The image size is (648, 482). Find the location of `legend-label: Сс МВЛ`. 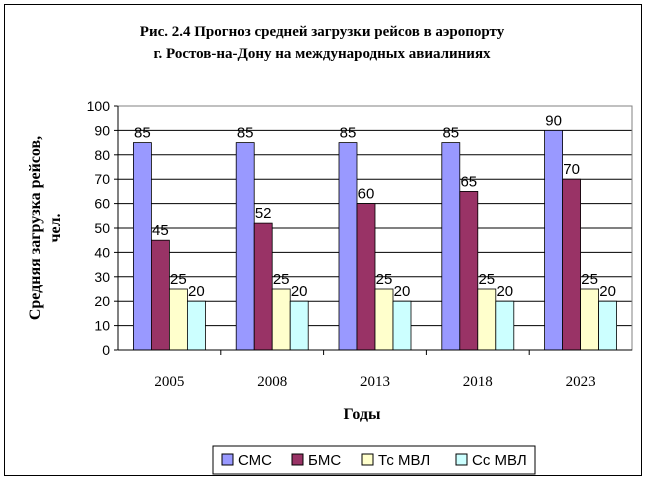

legend-label: Сс МВЛ is located at coordinates (499, 460).